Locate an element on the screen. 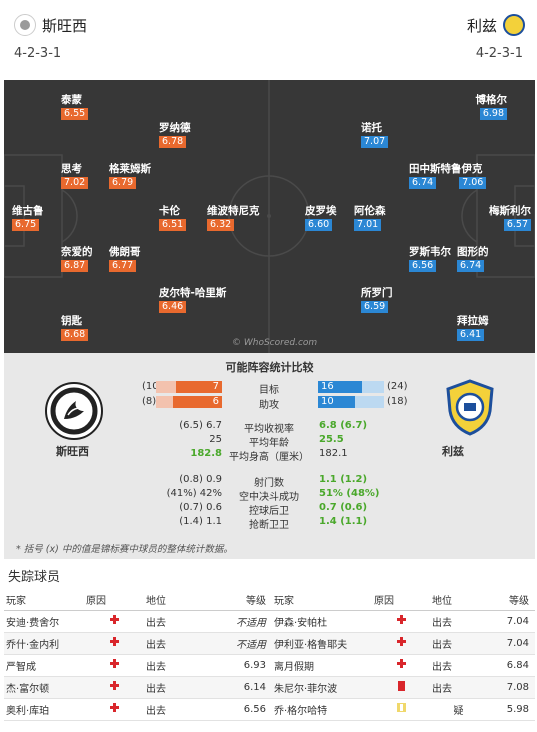 The height and width of the screenshot is (732, 537). player-name: 维古鲁 is located at coordinates (28, 211).